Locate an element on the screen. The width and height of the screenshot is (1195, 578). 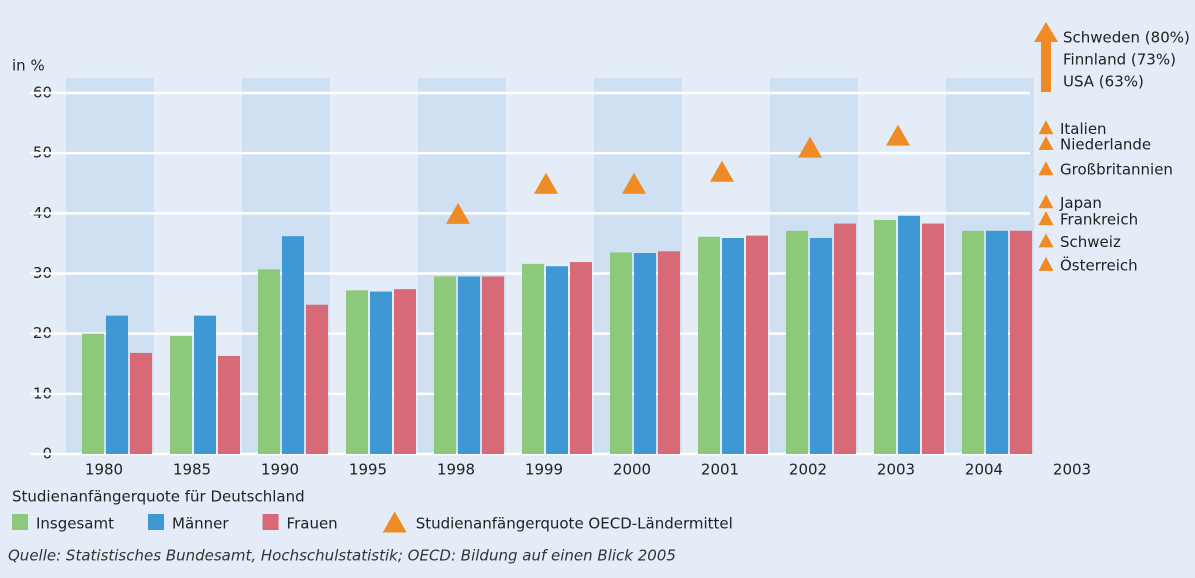
offscale-label: Finnland (73%) is located at coordinates (1119, 60).